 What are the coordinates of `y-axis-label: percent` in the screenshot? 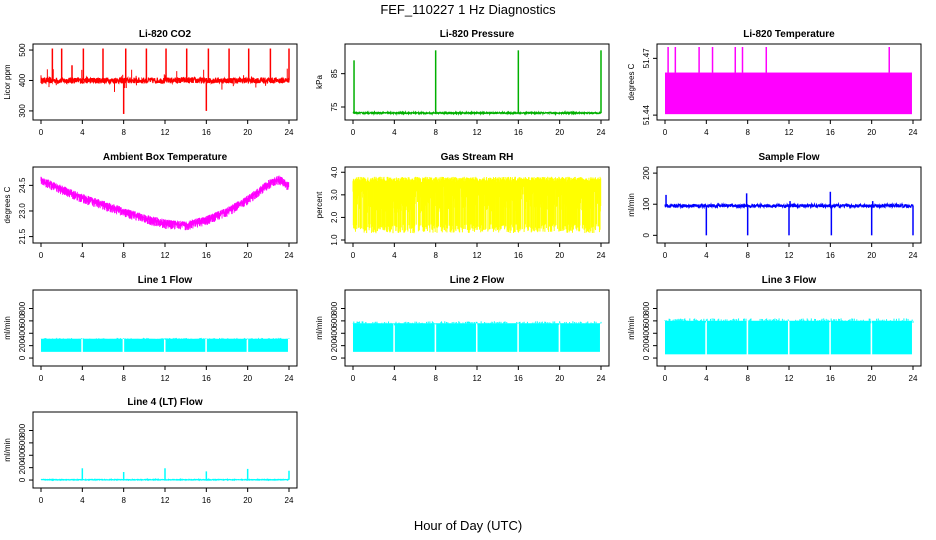 It's located at (319, 204).